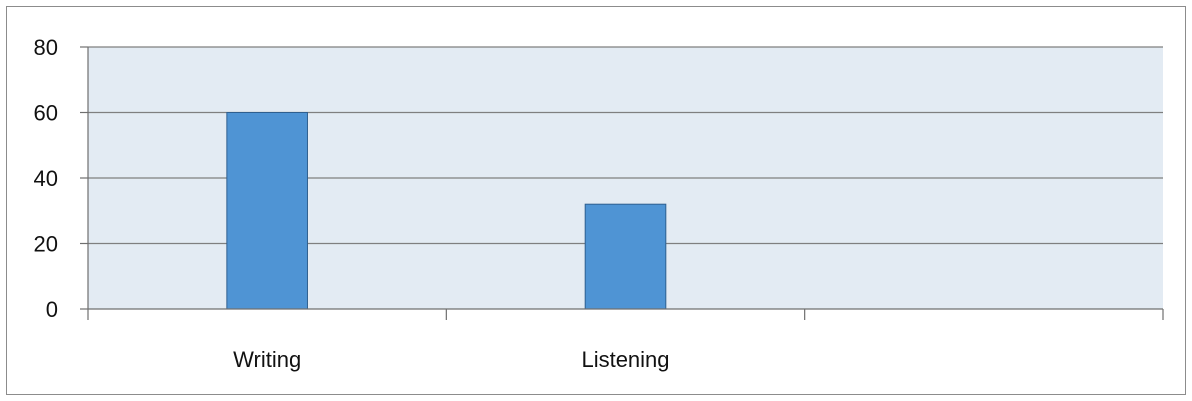 This screenshot has height=401, width=1192. Describe the element at coordinates (46, 244) in the screenshot. I see `y-tick-label-1: 20` at that location.